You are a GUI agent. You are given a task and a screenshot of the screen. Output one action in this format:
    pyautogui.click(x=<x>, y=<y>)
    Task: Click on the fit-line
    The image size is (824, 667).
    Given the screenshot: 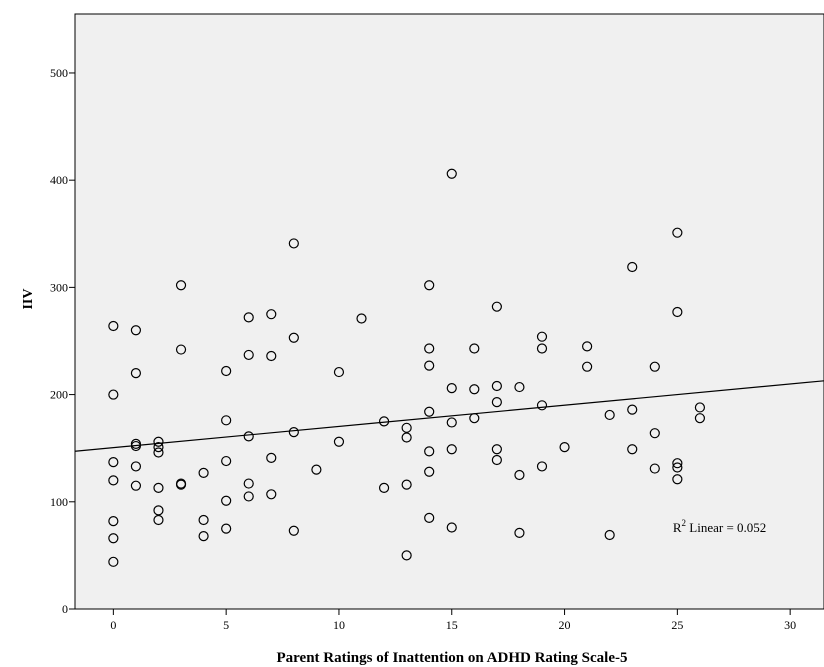 What is the action you would take?
    pyautogui.click(x=449, y=416)
    